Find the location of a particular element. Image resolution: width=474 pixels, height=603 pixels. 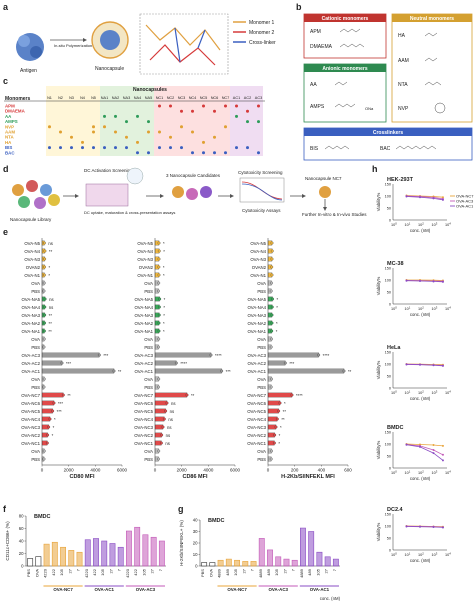

arrow-d5-head is located at coordinates (325, 209).